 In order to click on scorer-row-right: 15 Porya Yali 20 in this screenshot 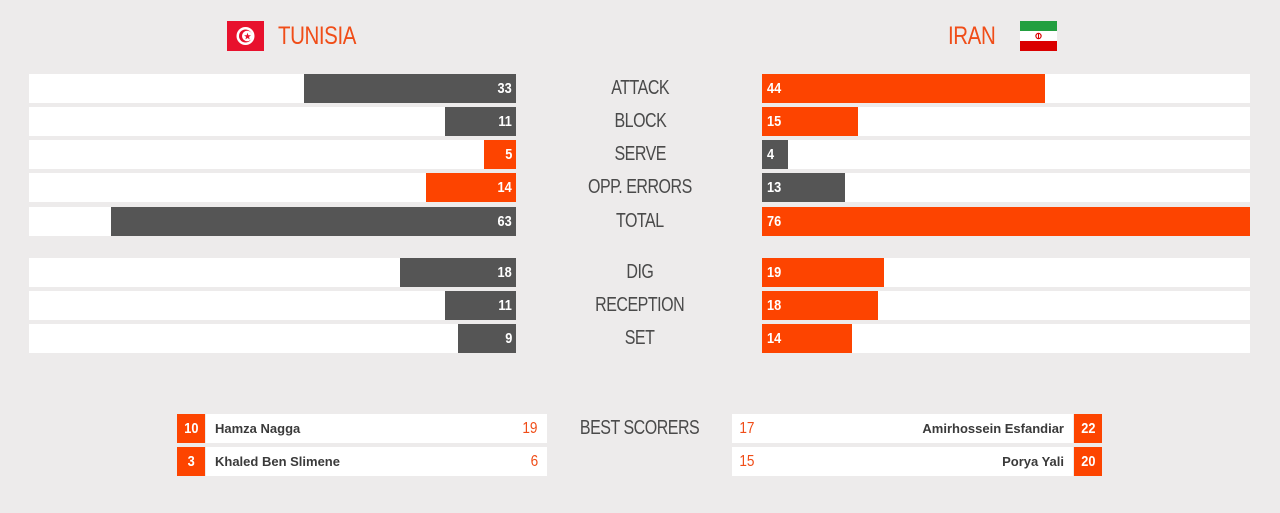, I will do `click(917, 461)`.